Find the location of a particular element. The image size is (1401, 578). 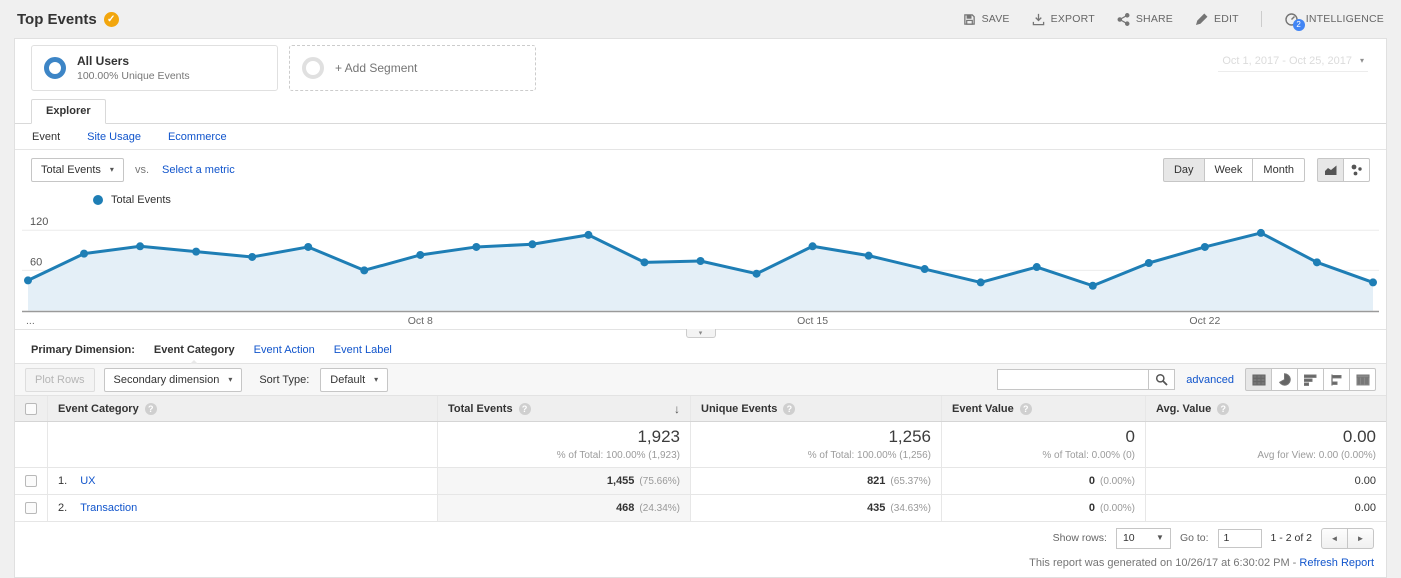

svg-text: 60 is located at coordinates (36, 262).